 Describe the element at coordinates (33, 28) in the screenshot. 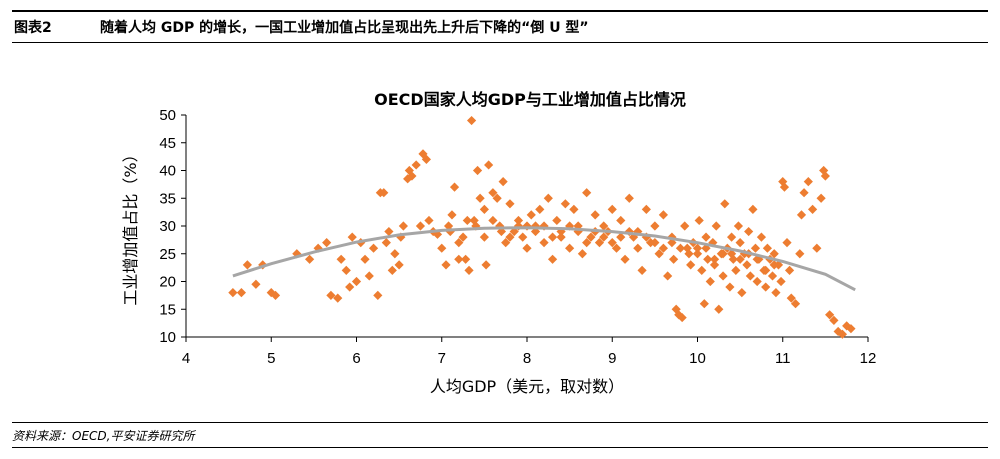

I see `figure-number: 图表2` at that location.